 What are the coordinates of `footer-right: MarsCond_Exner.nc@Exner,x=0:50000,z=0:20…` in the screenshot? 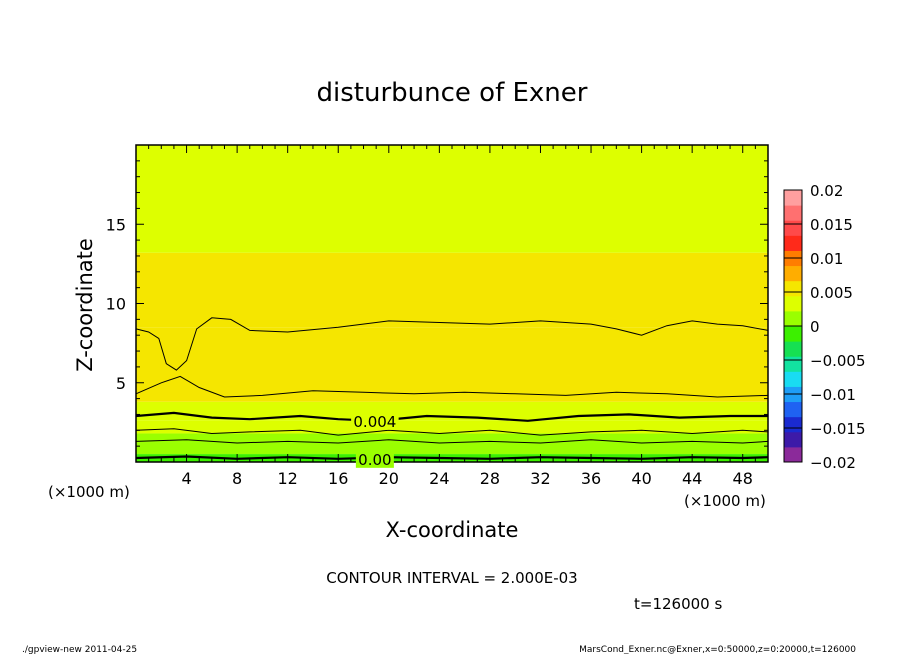 It's located at (717, 649).